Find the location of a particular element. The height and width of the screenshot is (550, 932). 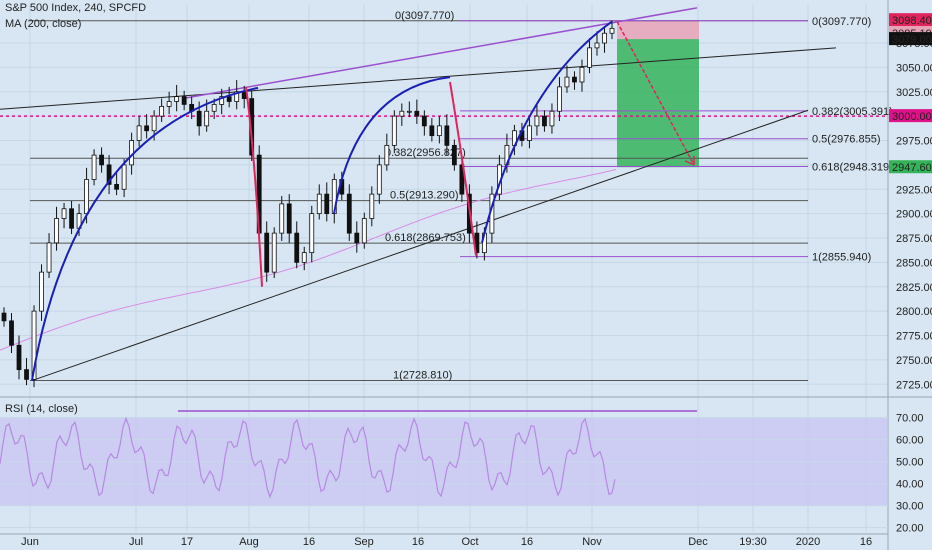

ma-legend: MA (200, close) is located at coordinates (43, 24).